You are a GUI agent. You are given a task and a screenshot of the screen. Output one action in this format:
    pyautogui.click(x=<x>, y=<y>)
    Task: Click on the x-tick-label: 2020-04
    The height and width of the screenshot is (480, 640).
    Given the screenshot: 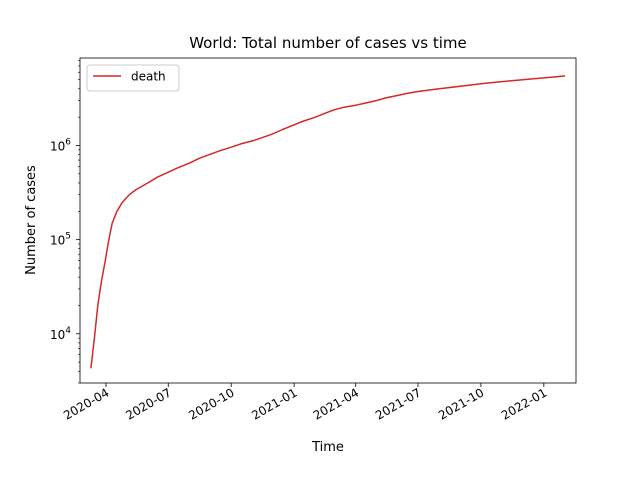 What is the action you would take?
    pyautogui.click(x=86, y=403)
    